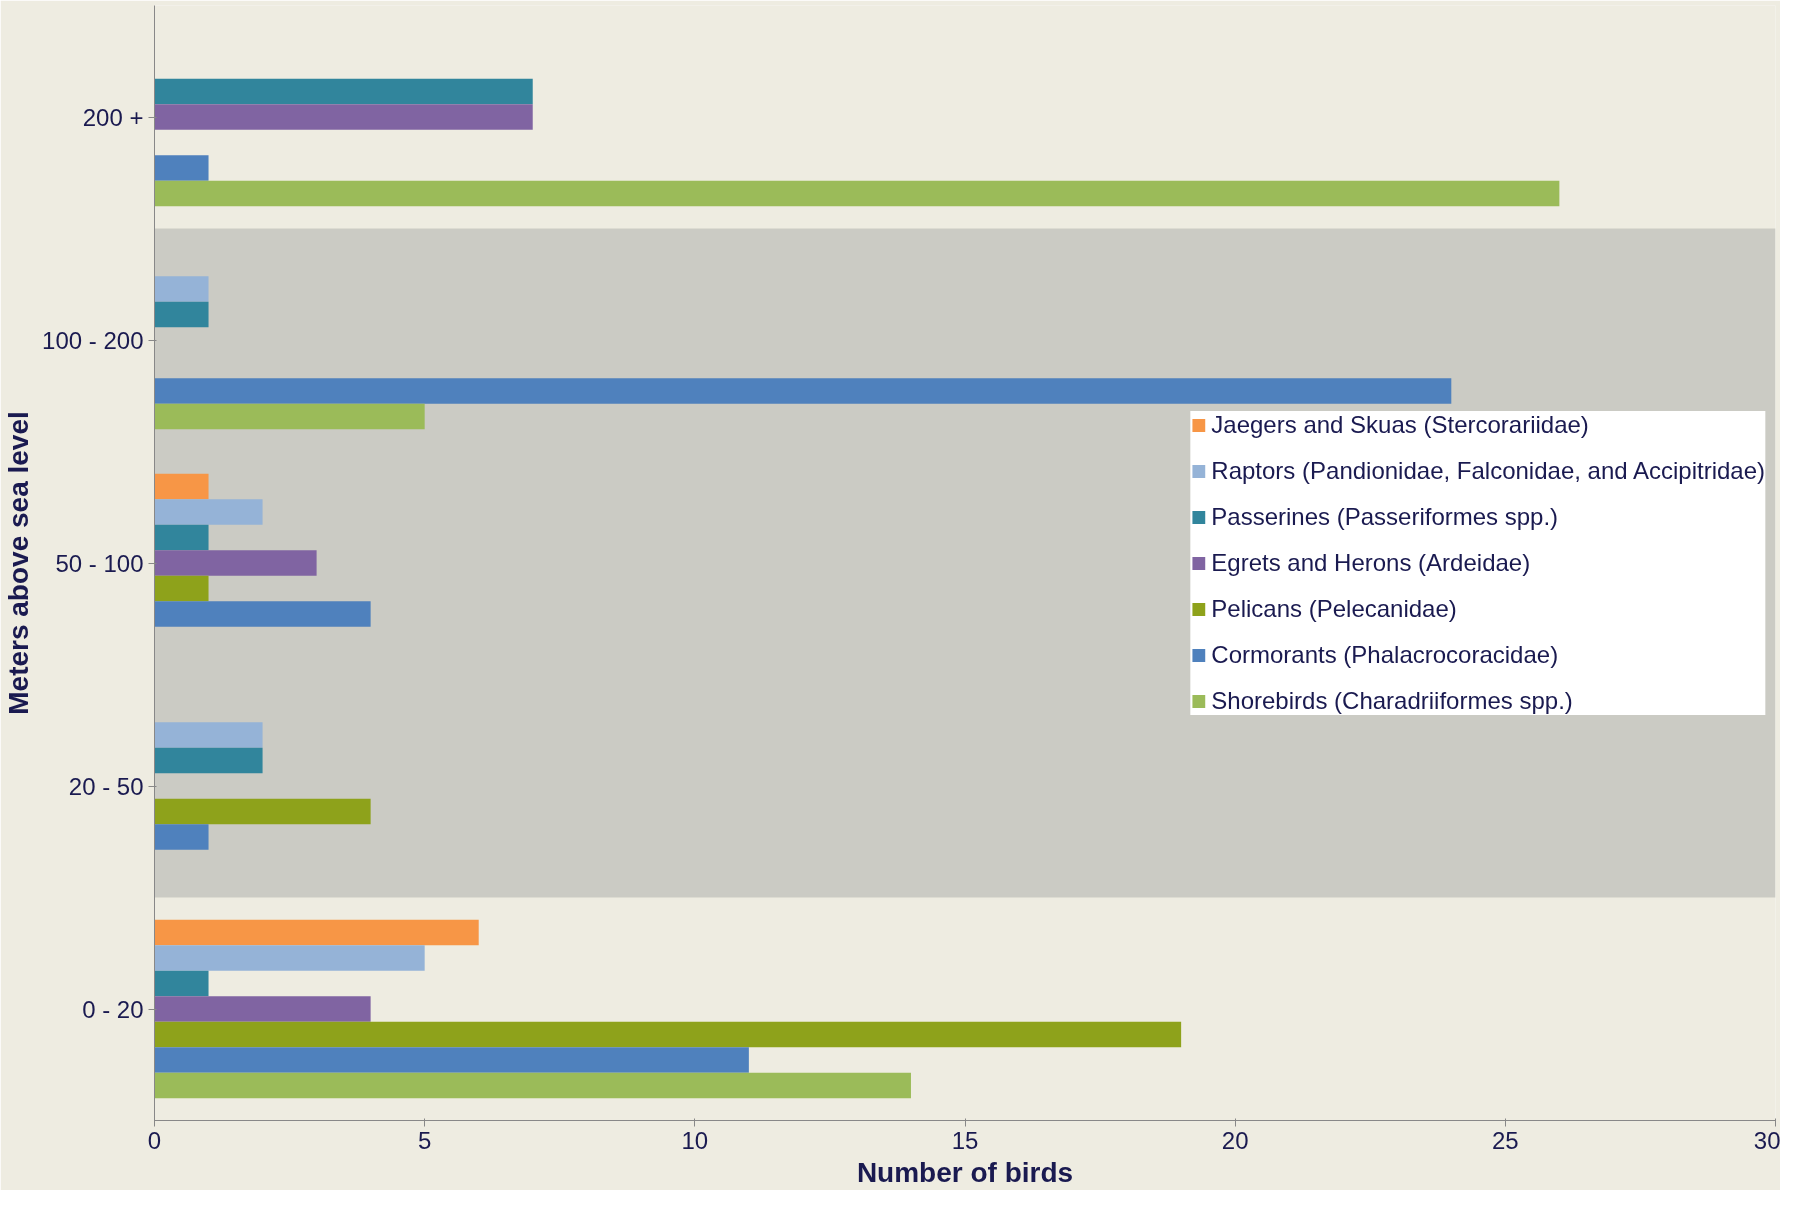 This screenshot has height=1209, width=1801. What do you see at coordinates (1385, 516) in the screenshot?
I see `legend-label: Passerines (Passeriformes spp.)` at bounding box center [1385, 516].